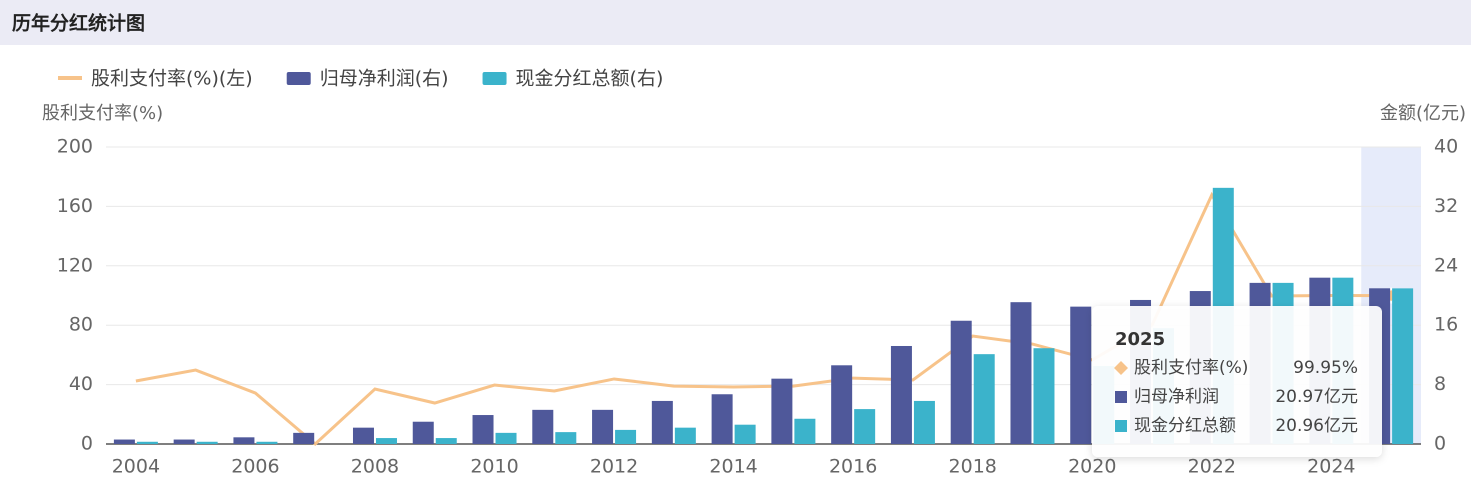 Image resolution: width=1471 pixels, height=485 pixels. I want to click on y2-tick-label: 0, so click(1440, 444).